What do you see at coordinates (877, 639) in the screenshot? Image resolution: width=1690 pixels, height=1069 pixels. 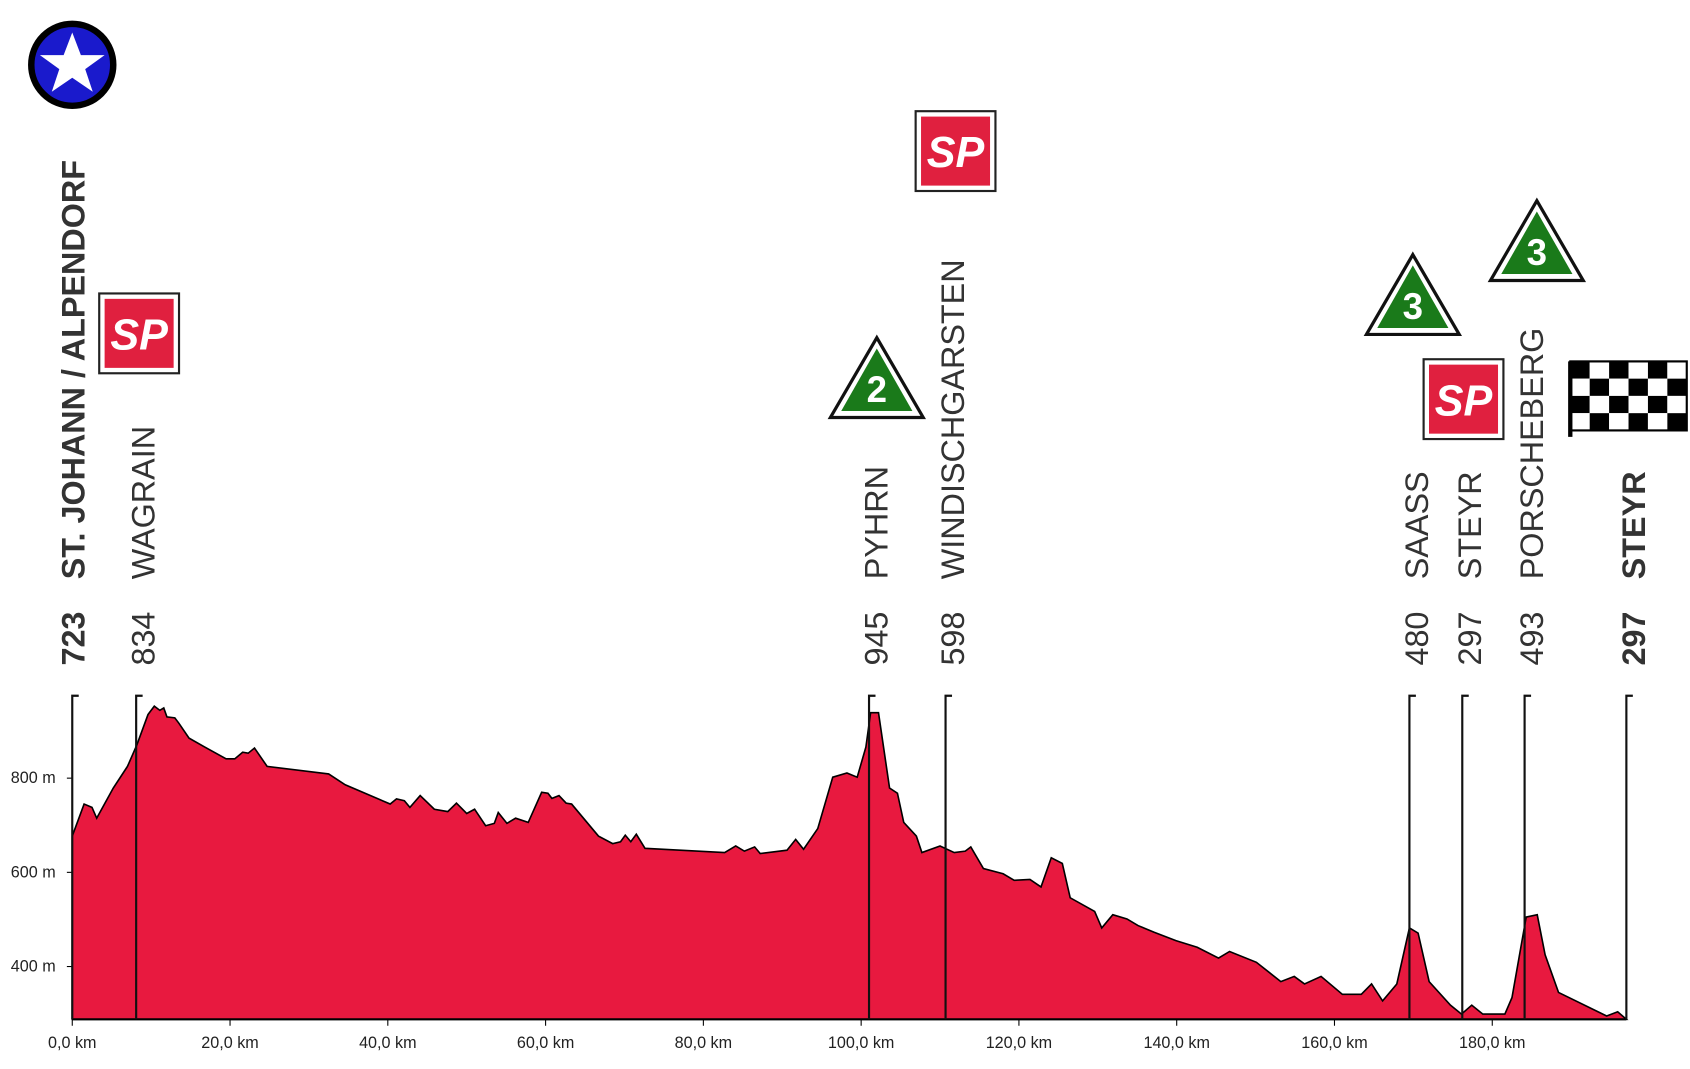 I see `waypoint-altitude: 945` at bounding box center [877, 639].